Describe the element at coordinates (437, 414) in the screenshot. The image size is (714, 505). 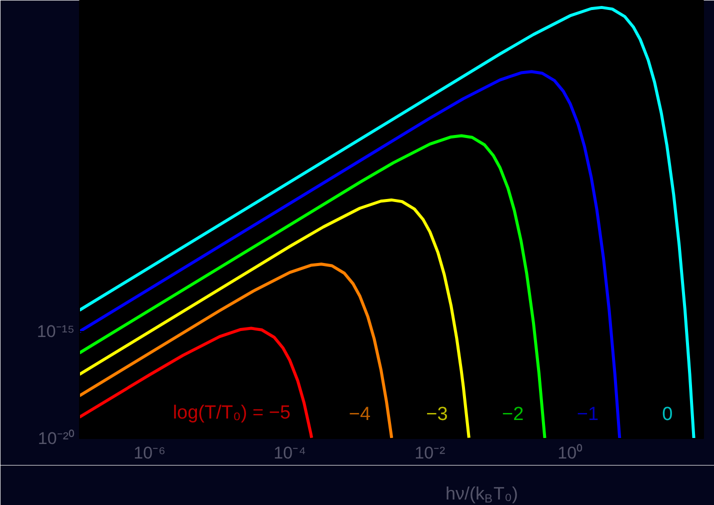
I see `series-label: −3` at that location.